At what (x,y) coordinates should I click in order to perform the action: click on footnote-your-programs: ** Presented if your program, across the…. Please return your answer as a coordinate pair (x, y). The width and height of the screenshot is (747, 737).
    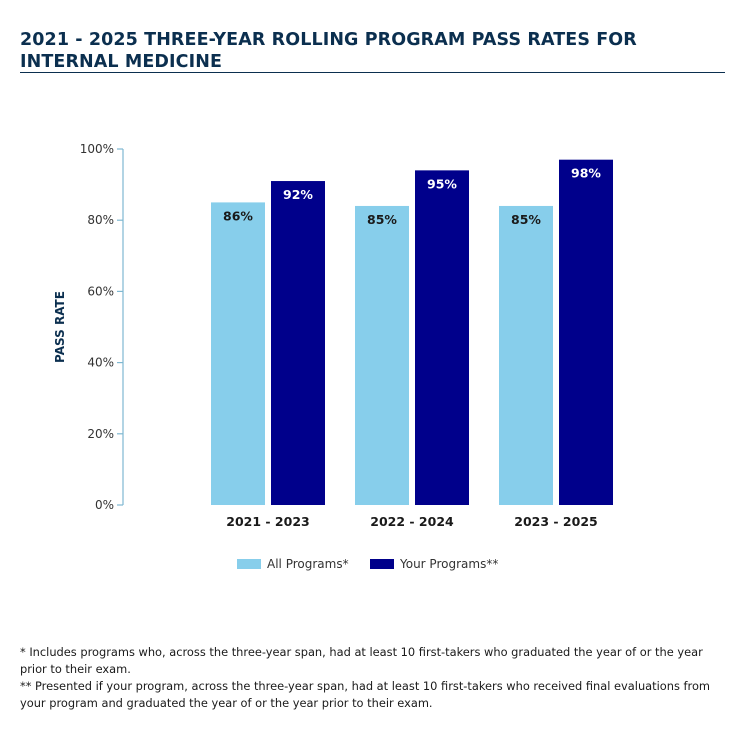
    Looking at the image, I should click on (365, 694).